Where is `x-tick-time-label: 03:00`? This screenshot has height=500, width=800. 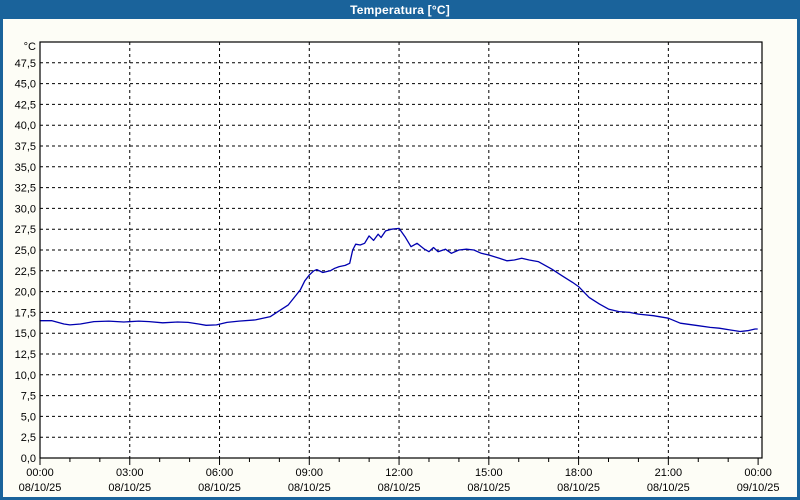
x-tick-time-label: 03:00 is located at coordinates (130, 473).